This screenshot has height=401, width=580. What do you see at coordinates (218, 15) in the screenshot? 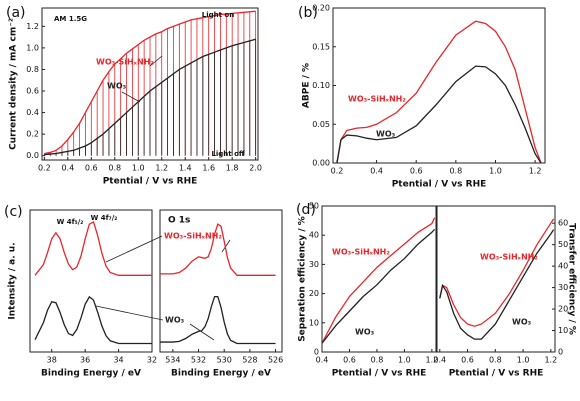
I see `annotation: Light on` at bounding box center [218, 15].